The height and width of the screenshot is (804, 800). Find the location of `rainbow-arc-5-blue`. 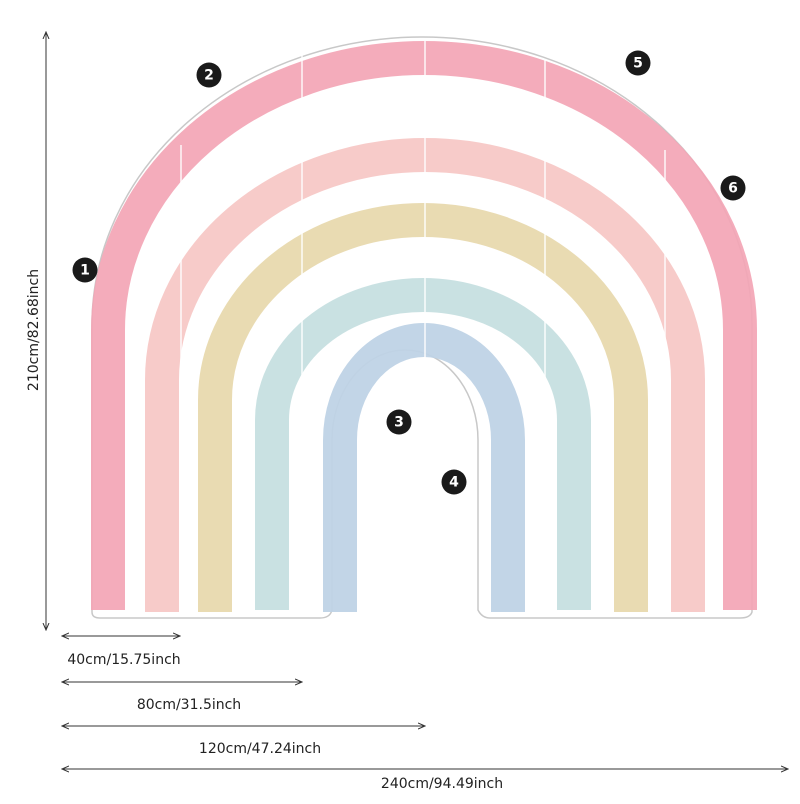

rainbow-arc-5-blue is located at coordinates (424, 467).